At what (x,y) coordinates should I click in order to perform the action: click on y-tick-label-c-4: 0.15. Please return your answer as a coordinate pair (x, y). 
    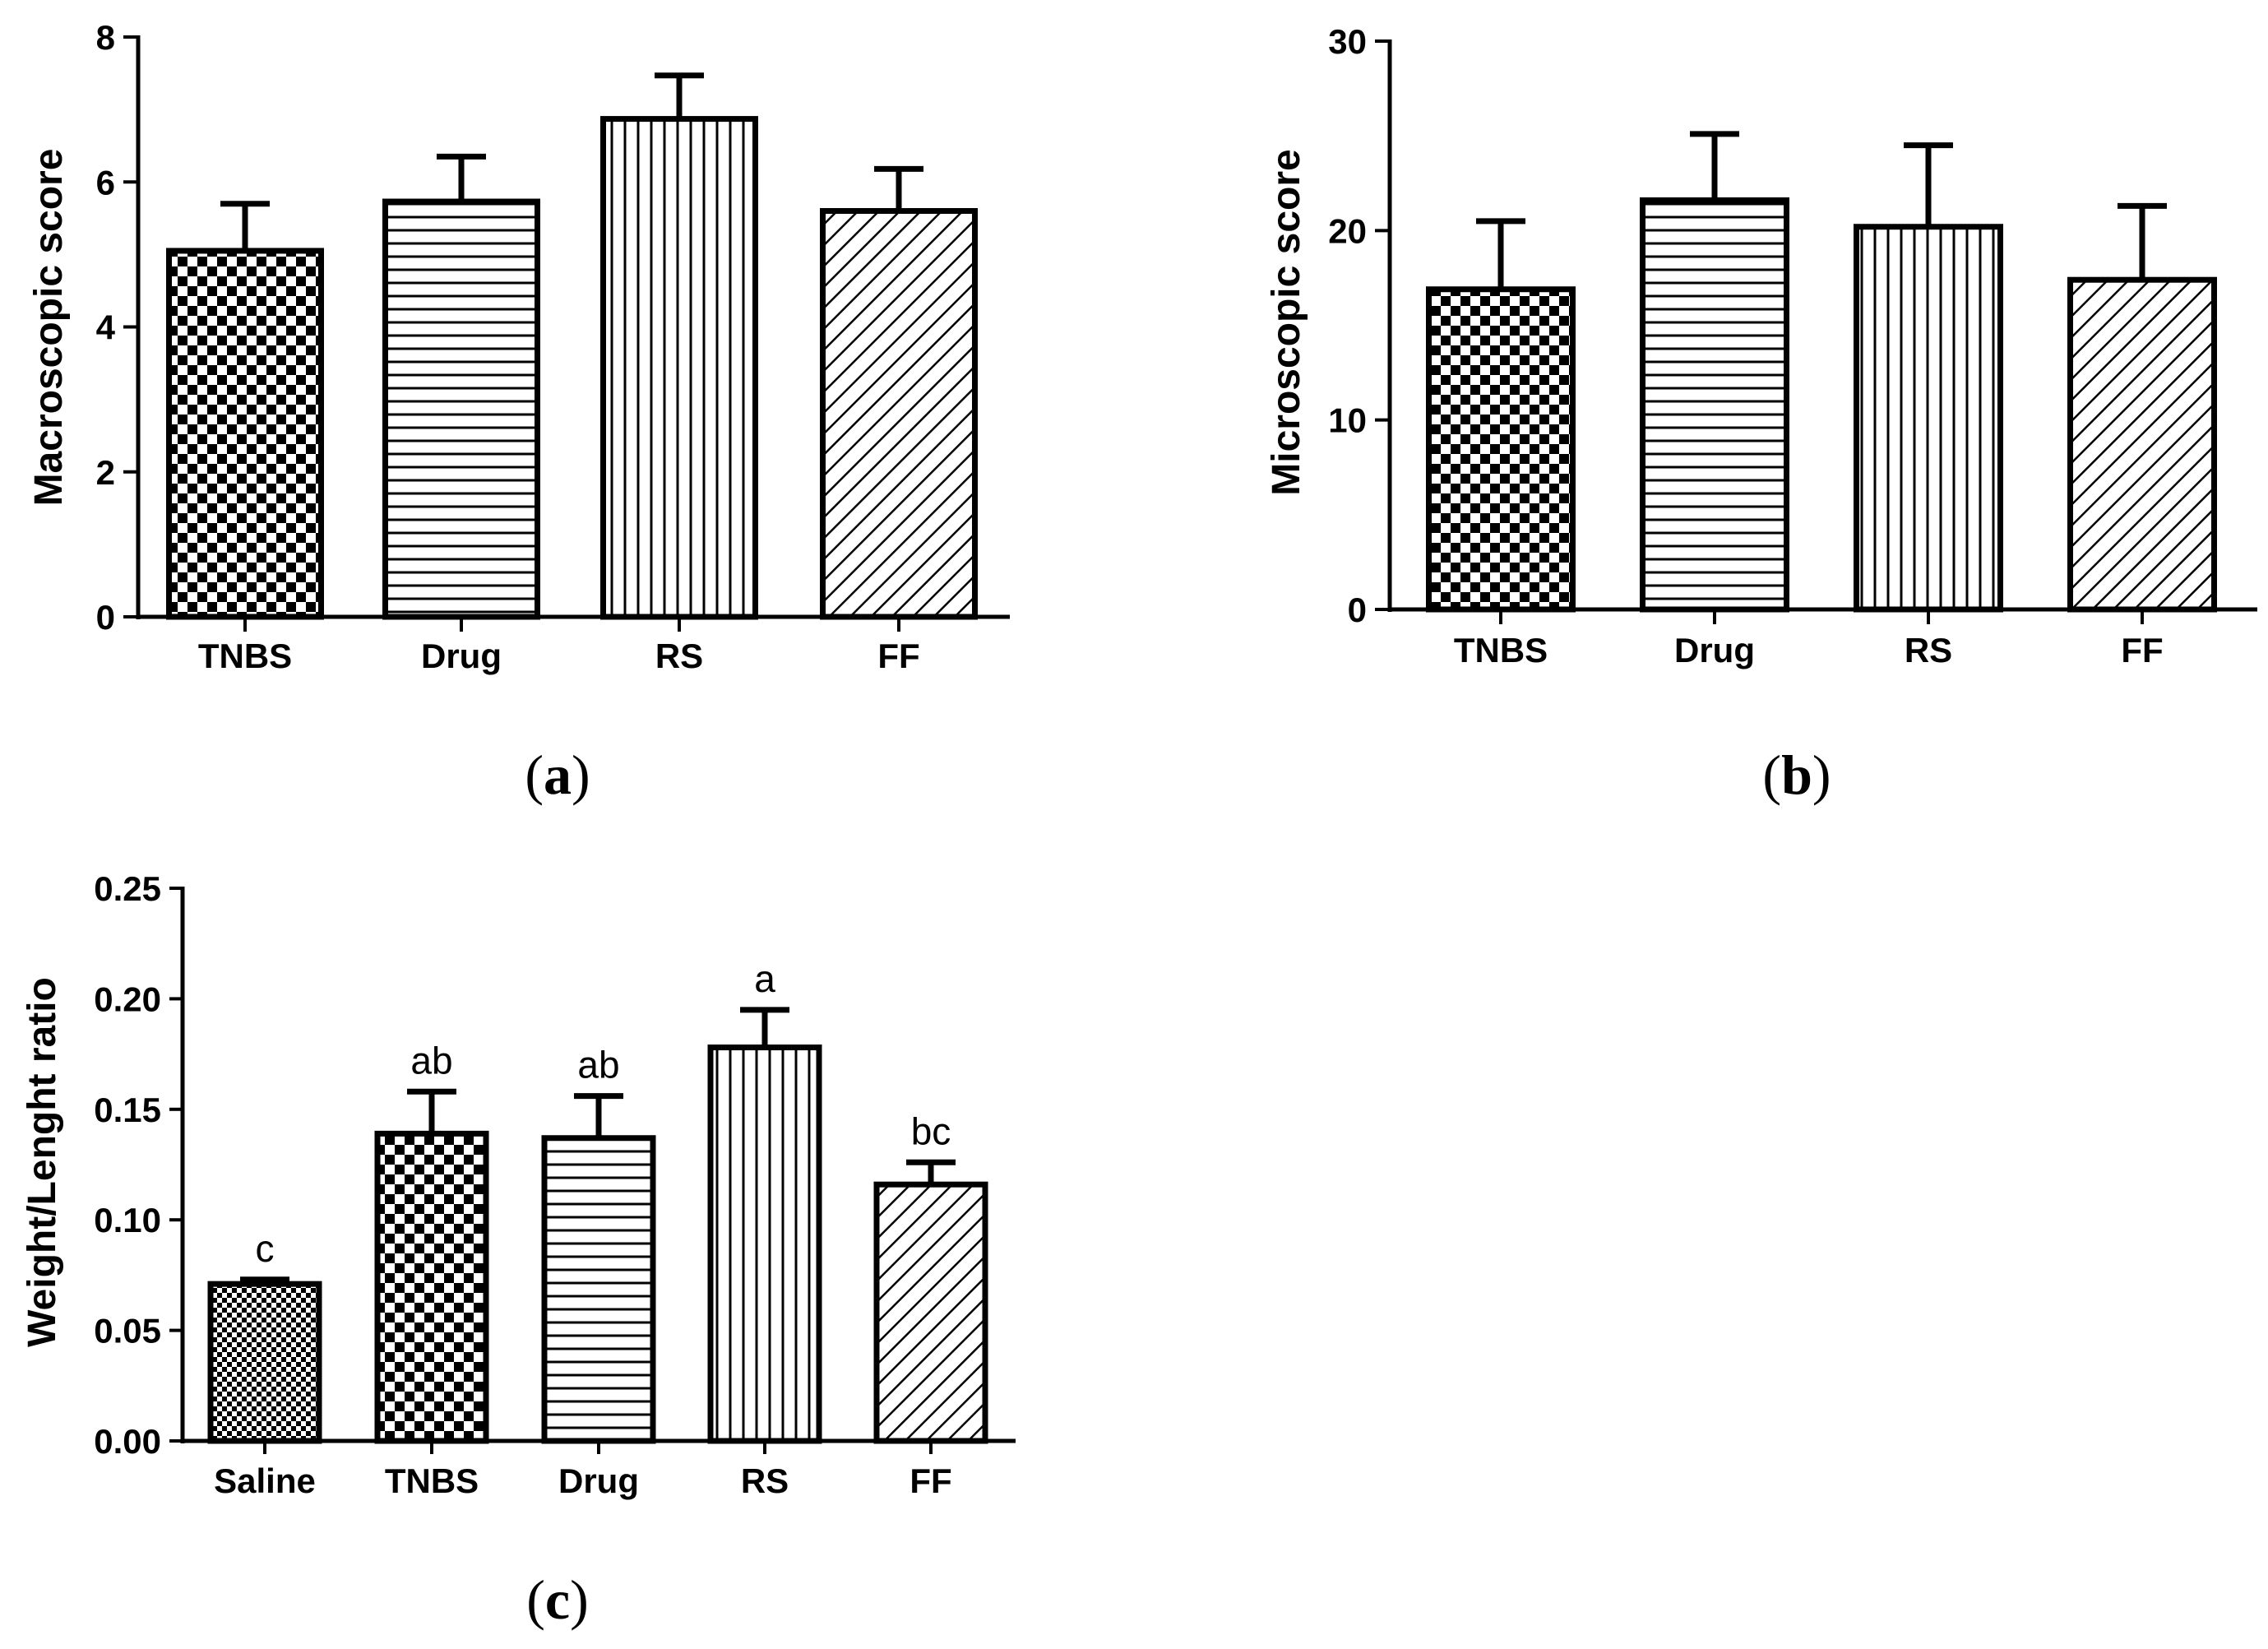
    Looking at the image, I should click on (128, 1110).